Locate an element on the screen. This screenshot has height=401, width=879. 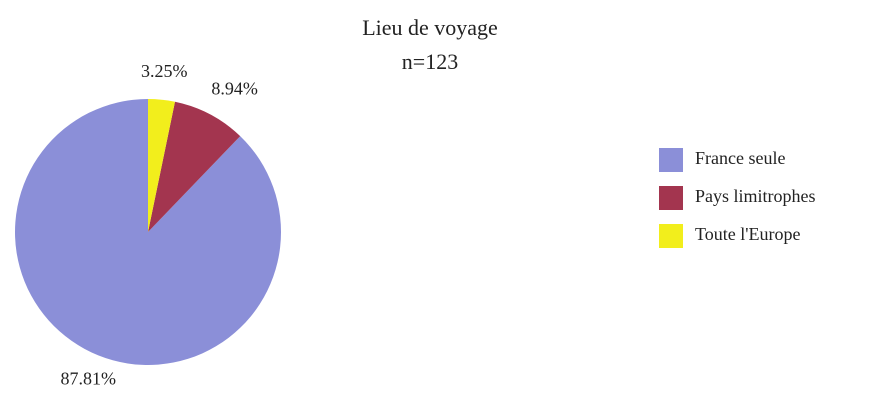
data-label: 8.94% is located at coordinates (234, 89).